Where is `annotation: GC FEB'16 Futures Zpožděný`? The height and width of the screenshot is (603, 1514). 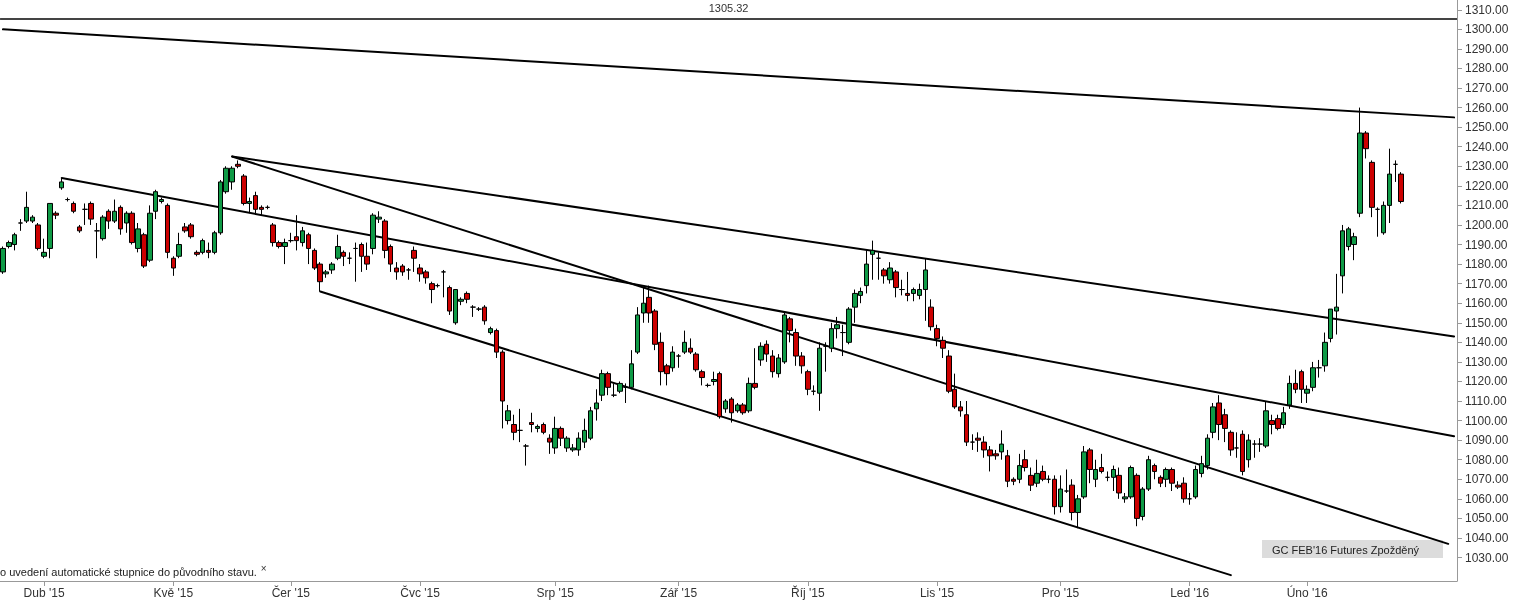
annotation: GC FEB'16 Futures Zpožděný is located at coordinates (1346, 549).